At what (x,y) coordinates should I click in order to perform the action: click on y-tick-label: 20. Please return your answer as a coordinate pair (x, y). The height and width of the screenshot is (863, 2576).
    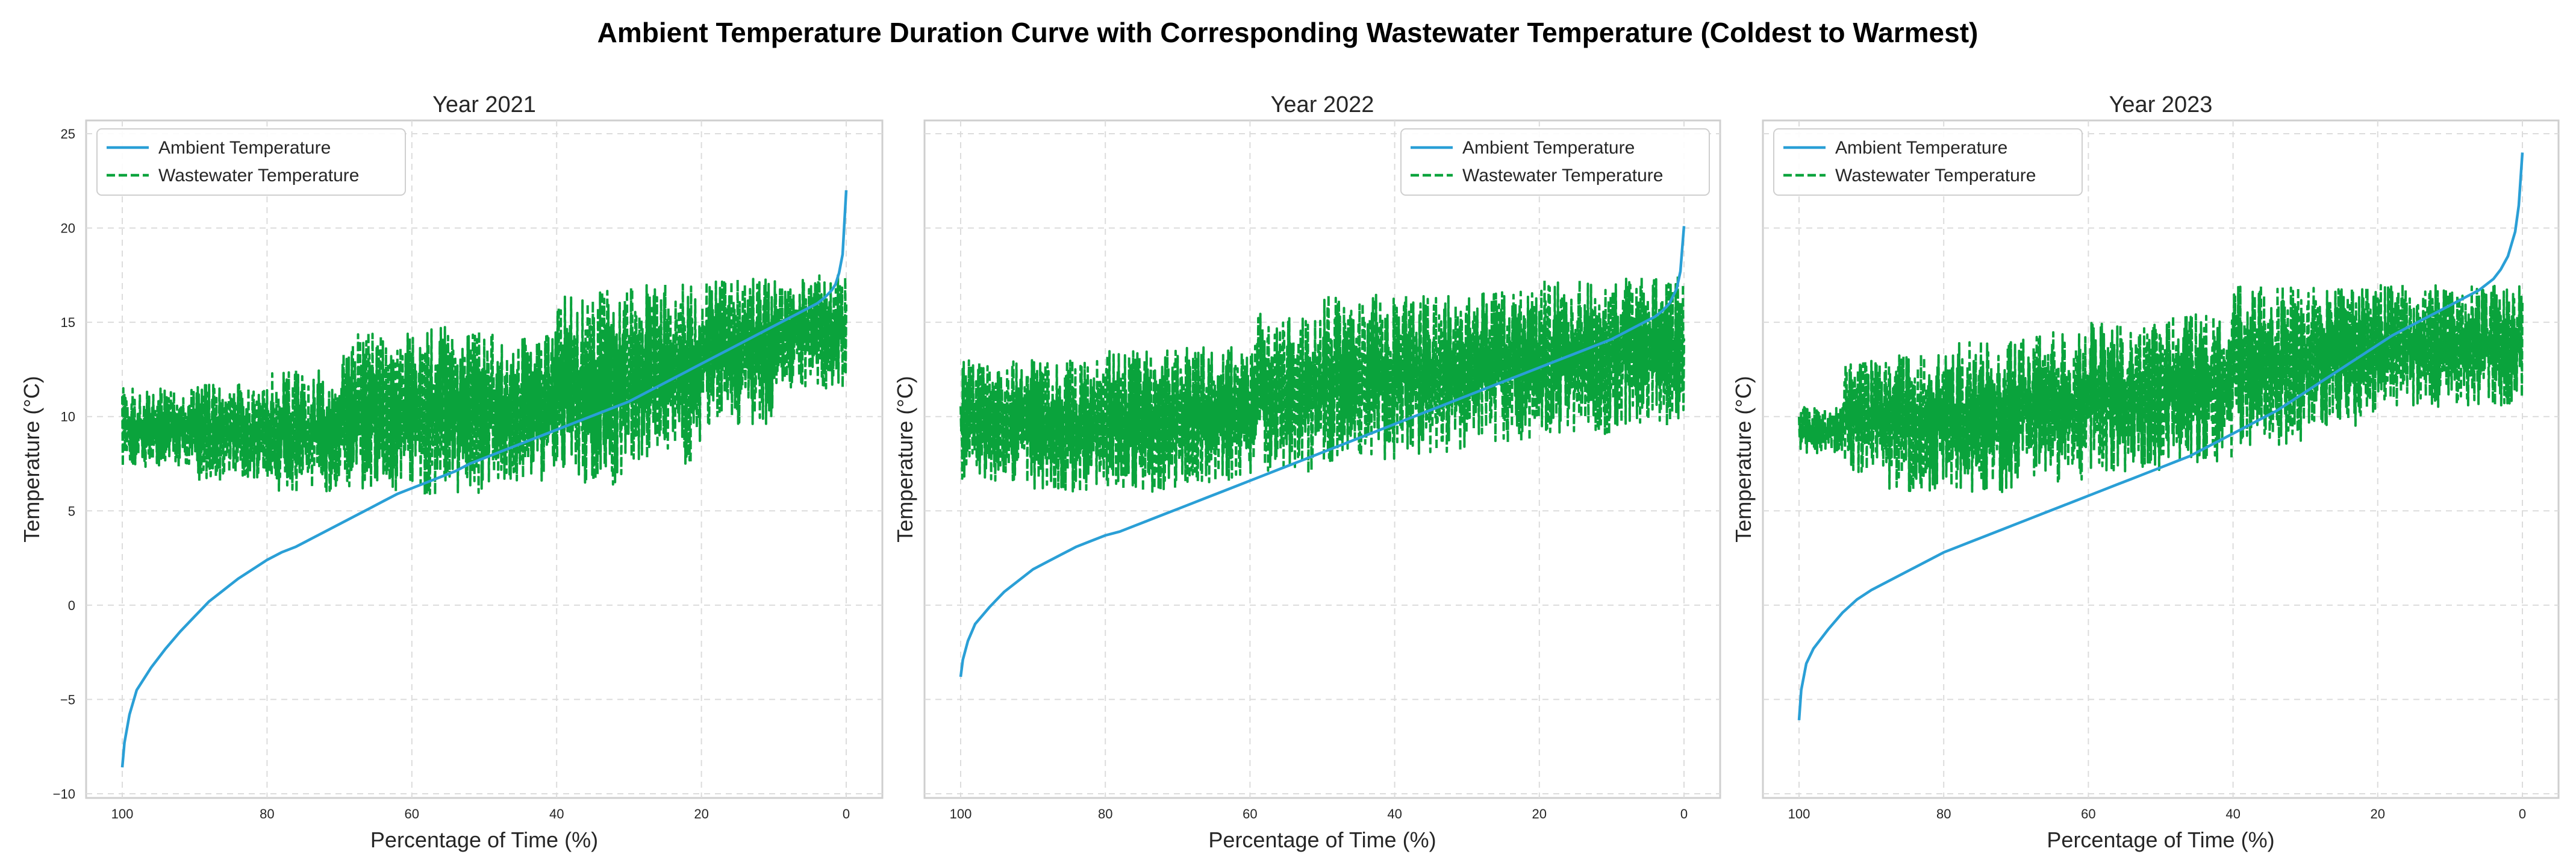
    Looking at the image, I should click on (68, 229).